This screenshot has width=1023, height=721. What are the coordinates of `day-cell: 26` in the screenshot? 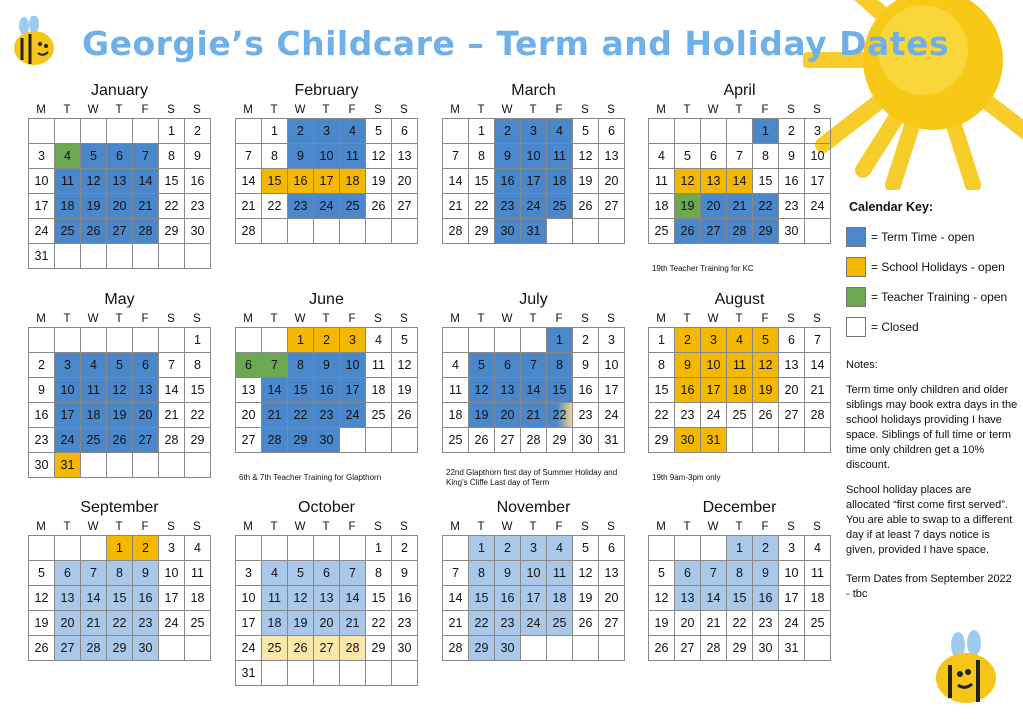 It's located at (301, 648).